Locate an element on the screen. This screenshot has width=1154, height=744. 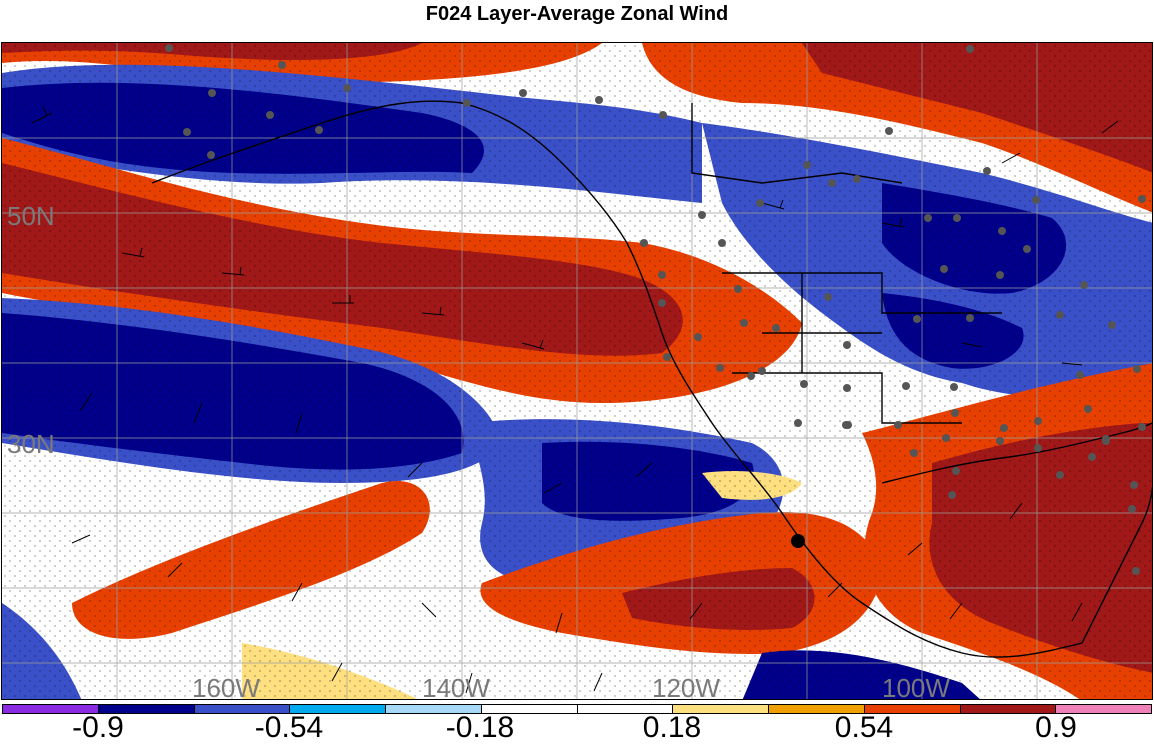
colorbar-label: -0.54 is located at coordinates (289, 727).